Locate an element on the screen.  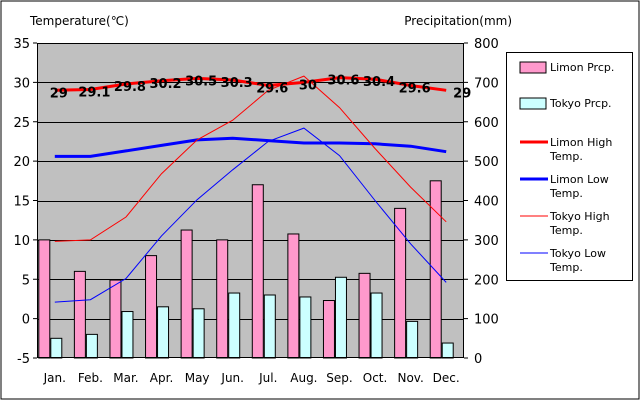
left-tick-label: 20 is located at coordinates (21, 162).